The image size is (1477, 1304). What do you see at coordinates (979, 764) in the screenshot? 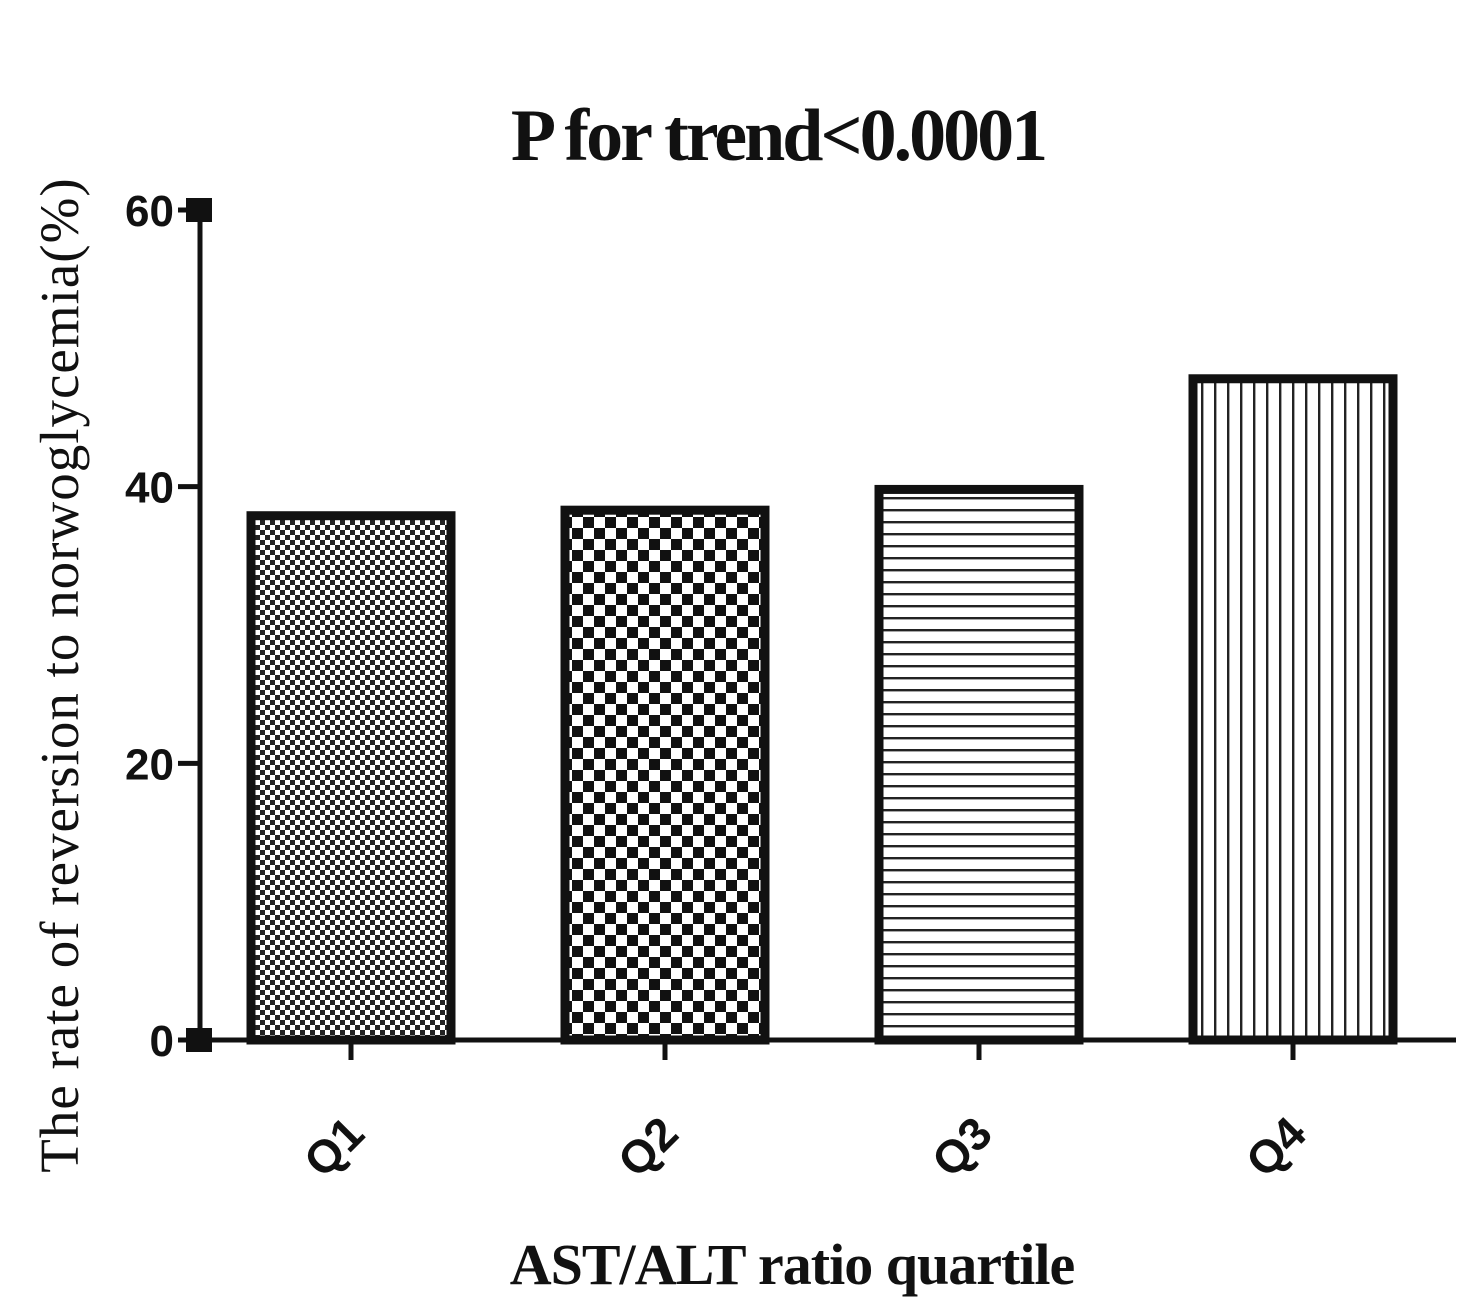
I see `bar-q3` at bounding box center [979, 764].